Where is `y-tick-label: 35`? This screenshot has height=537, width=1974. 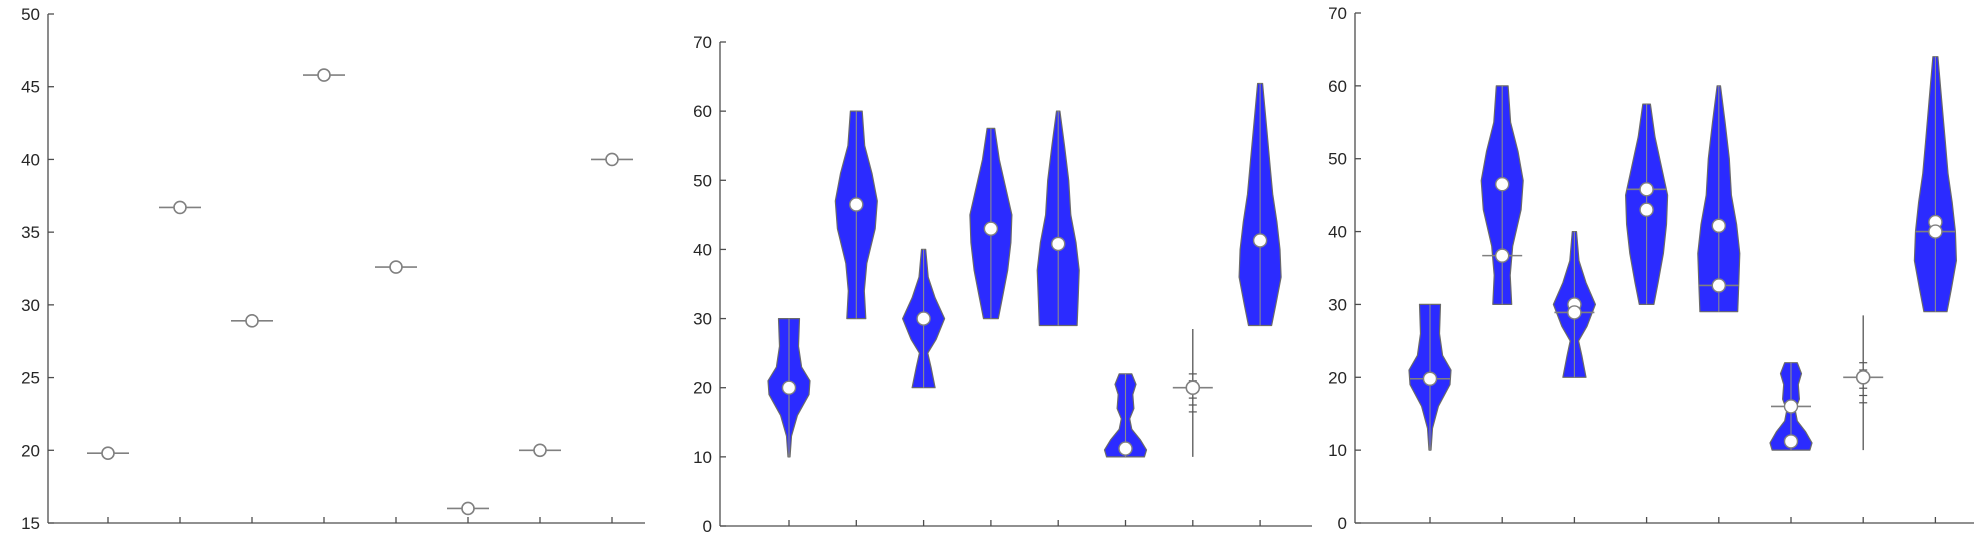 y-tick-label: 35 is located at coordinates (30, 232).